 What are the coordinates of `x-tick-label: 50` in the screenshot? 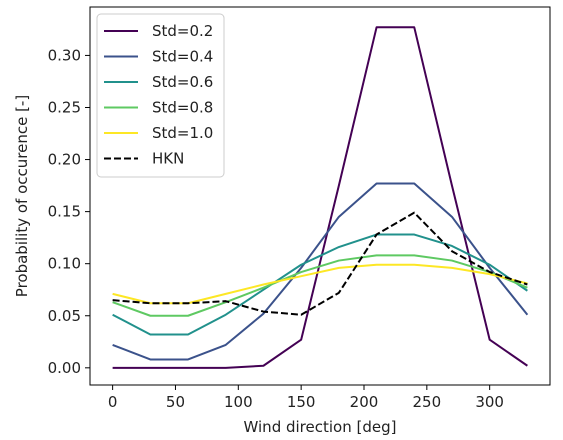 It's located at (175, 402).